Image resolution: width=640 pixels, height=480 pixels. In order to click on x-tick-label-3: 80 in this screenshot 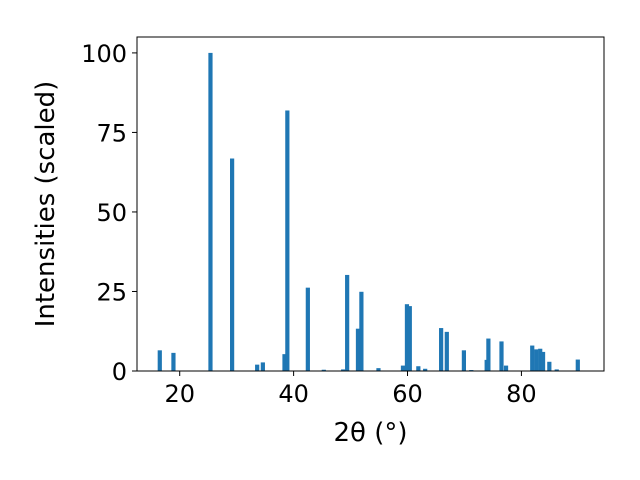, I will do `click(521, 394)`.